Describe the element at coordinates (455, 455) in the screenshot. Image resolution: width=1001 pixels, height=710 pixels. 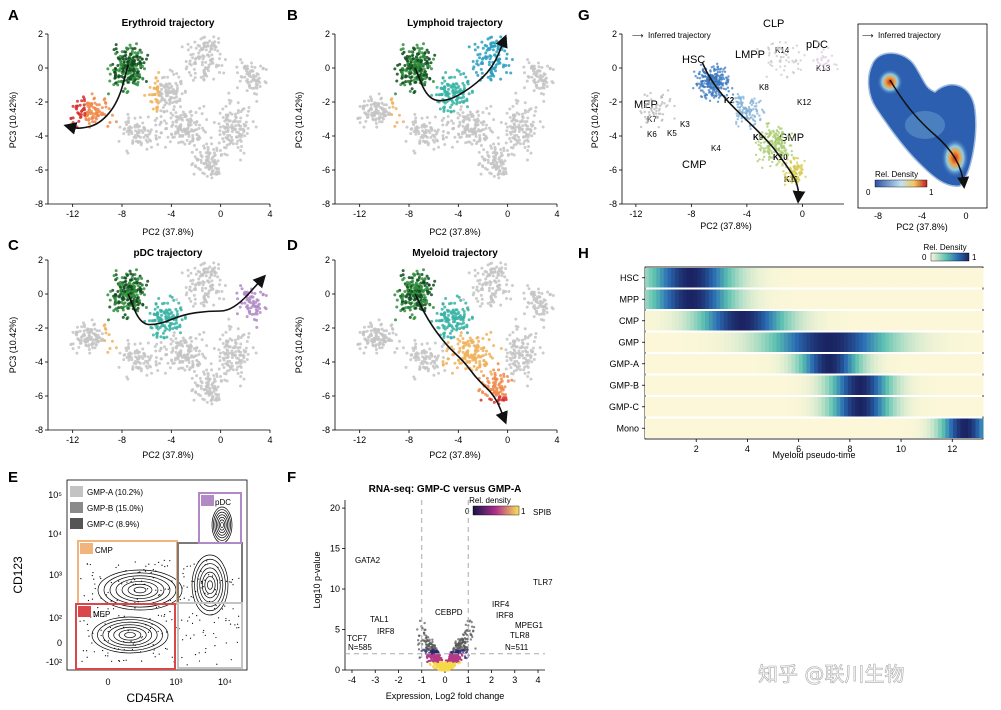
I see `panel-d-xlabel: PC2 (37.8%)` at that location.